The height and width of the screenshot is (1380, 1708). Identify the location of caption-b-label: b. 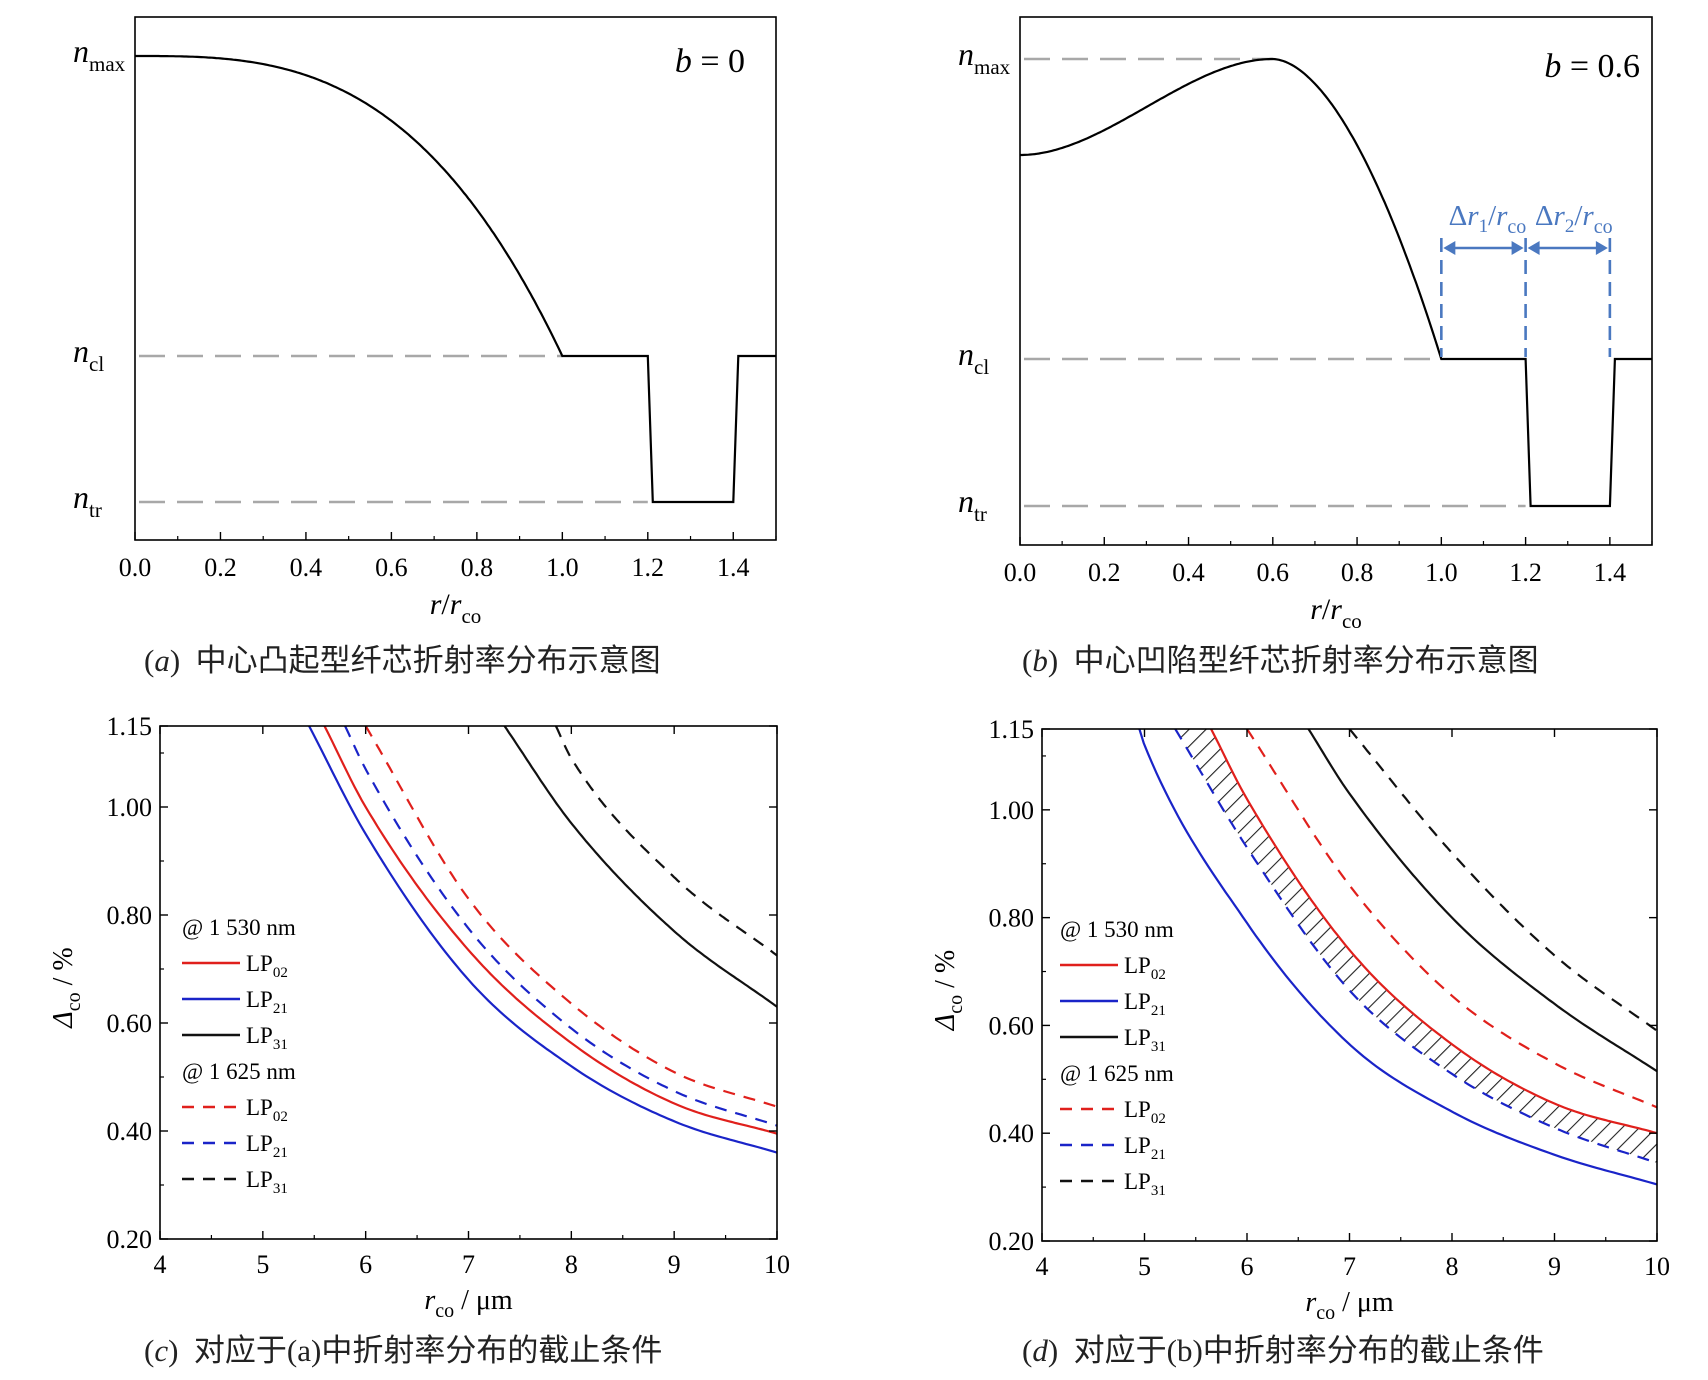
(1040, 660).